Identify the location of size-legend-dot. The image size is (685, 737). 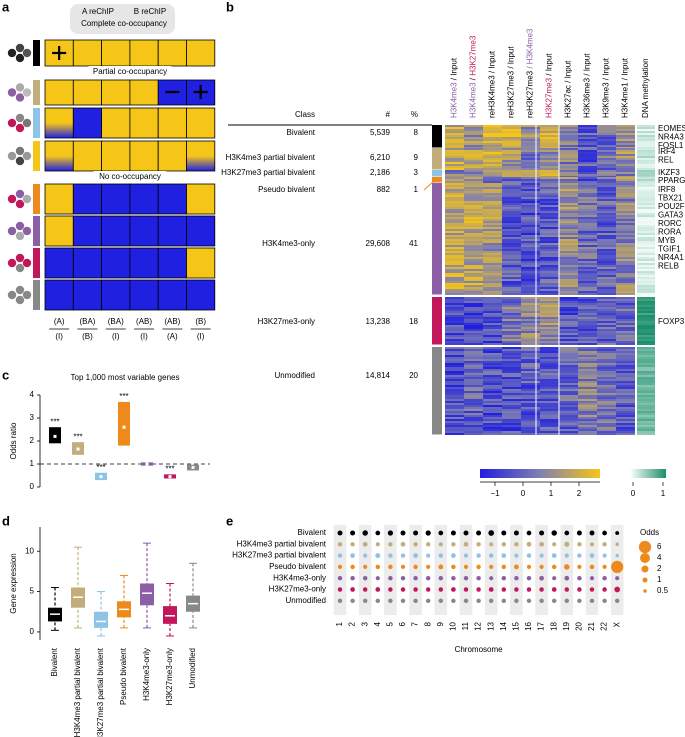
(645, 569).